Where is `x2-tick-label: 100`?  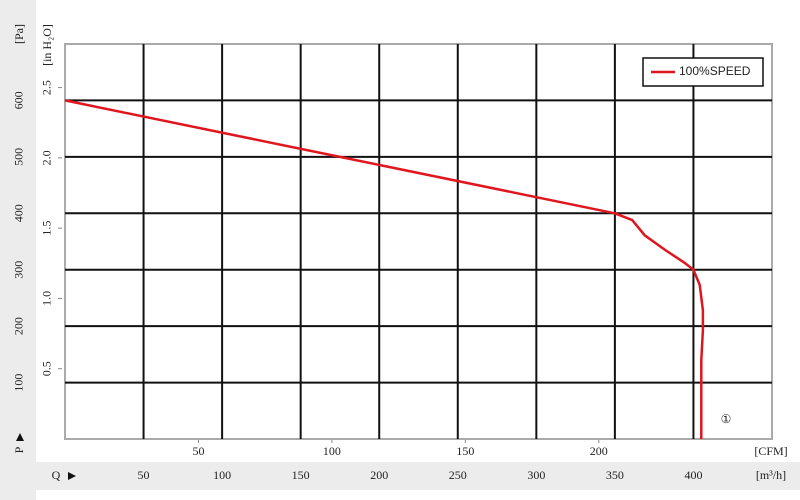
x2-tick-label: 100 is located at coordinates (332, 451).